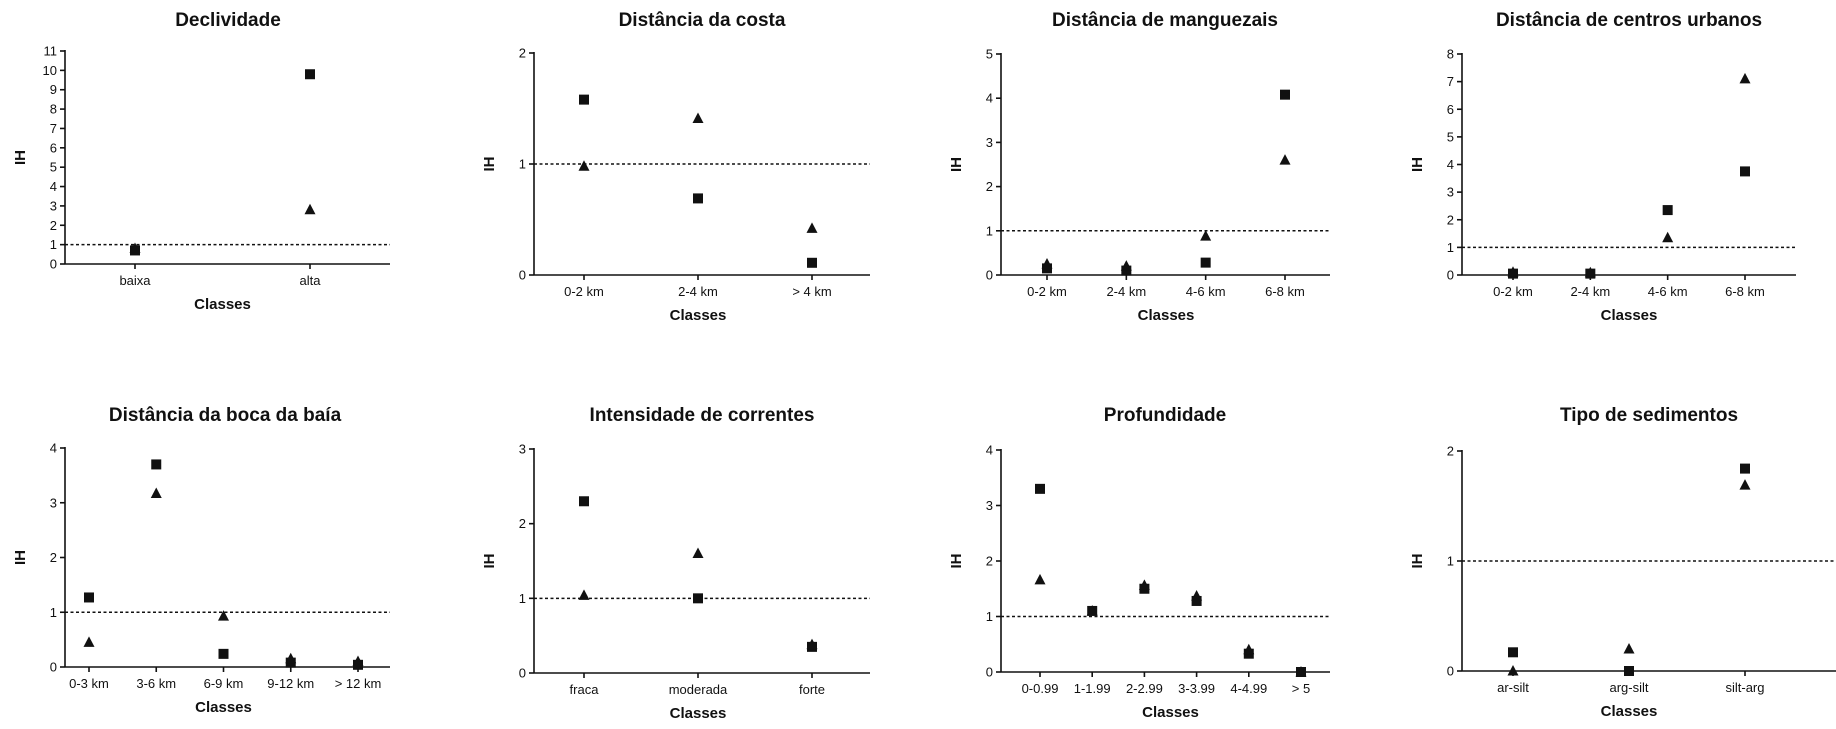  Describe the element at coordinates (51, 51) in the screenshot. I see `y-tick-label: 11` at that location.